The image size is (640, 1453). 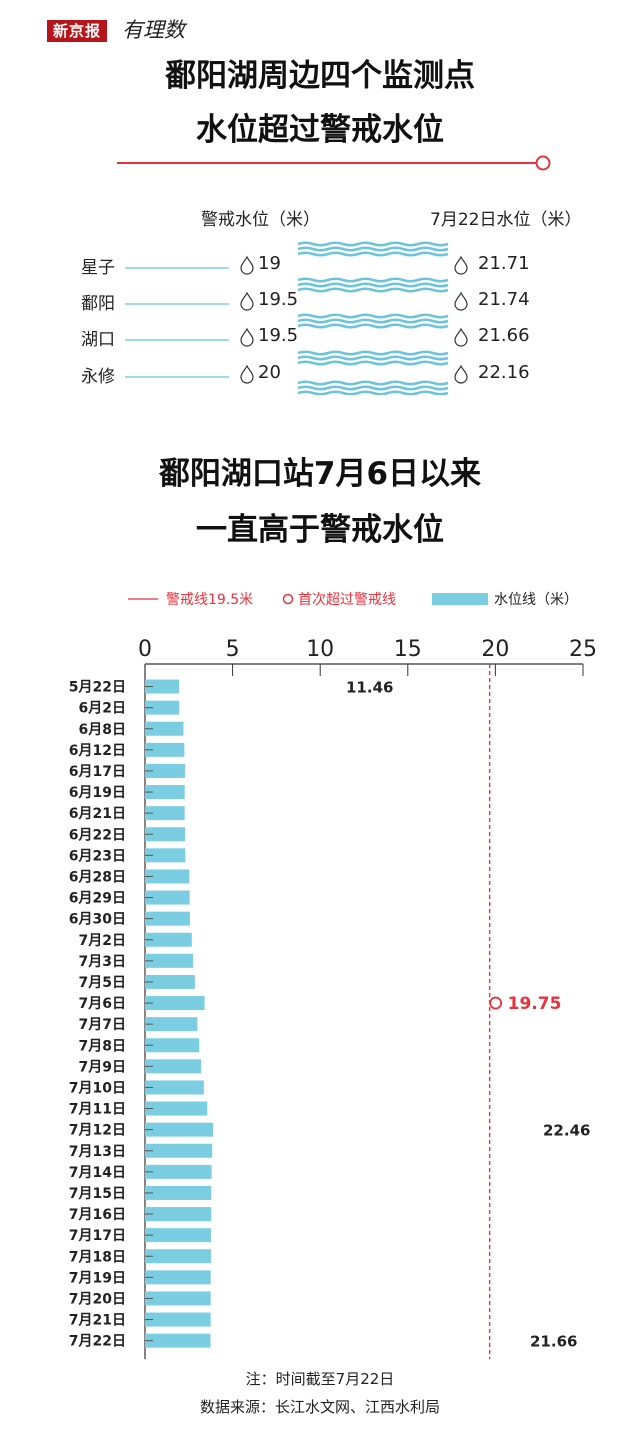 I want to click on category-label: 6月17日, so click(x=97, y=772).